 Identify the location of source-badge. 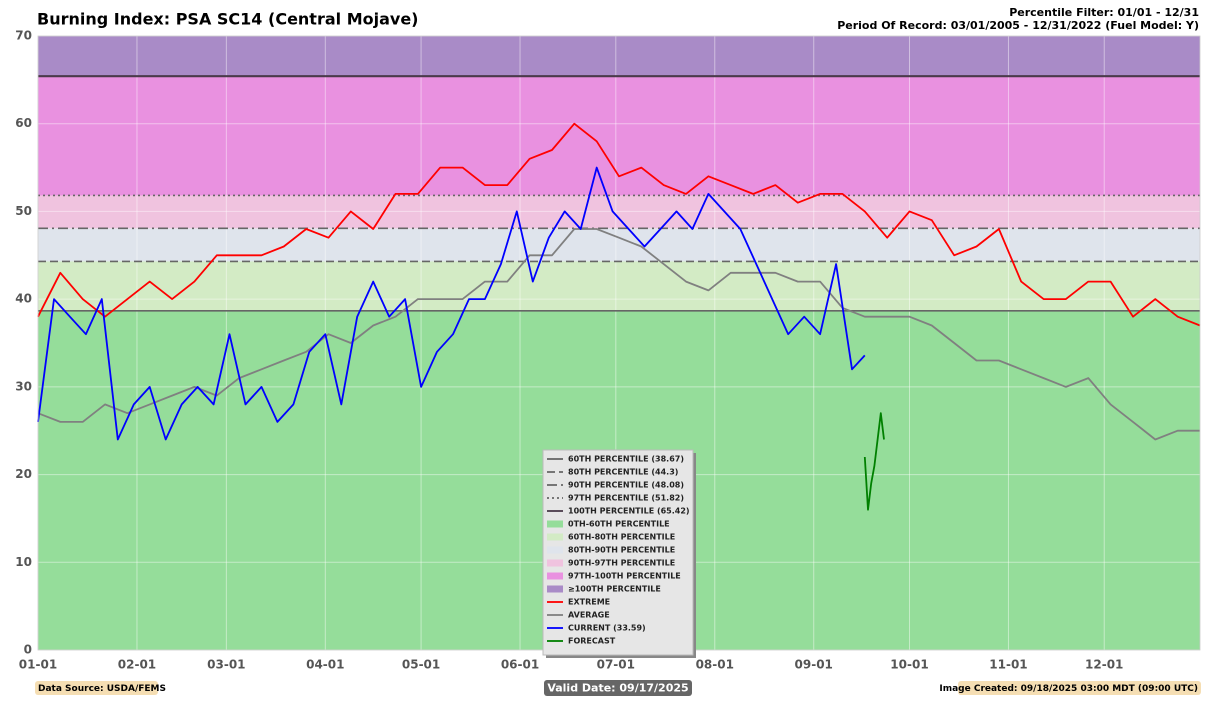
(96, 688).